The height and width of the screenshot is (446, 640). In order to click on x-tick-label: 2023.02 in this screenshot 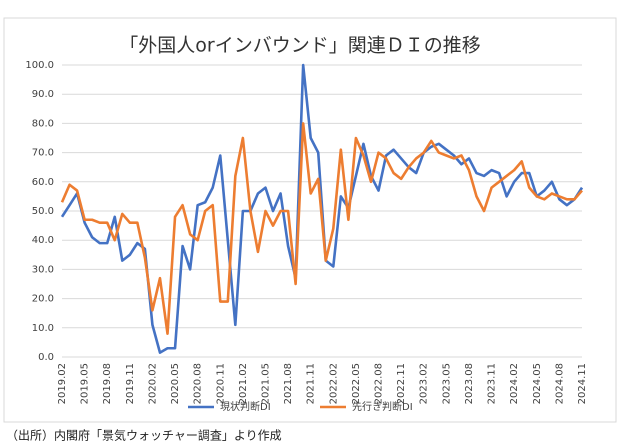, I will do `click(424, 383)`.